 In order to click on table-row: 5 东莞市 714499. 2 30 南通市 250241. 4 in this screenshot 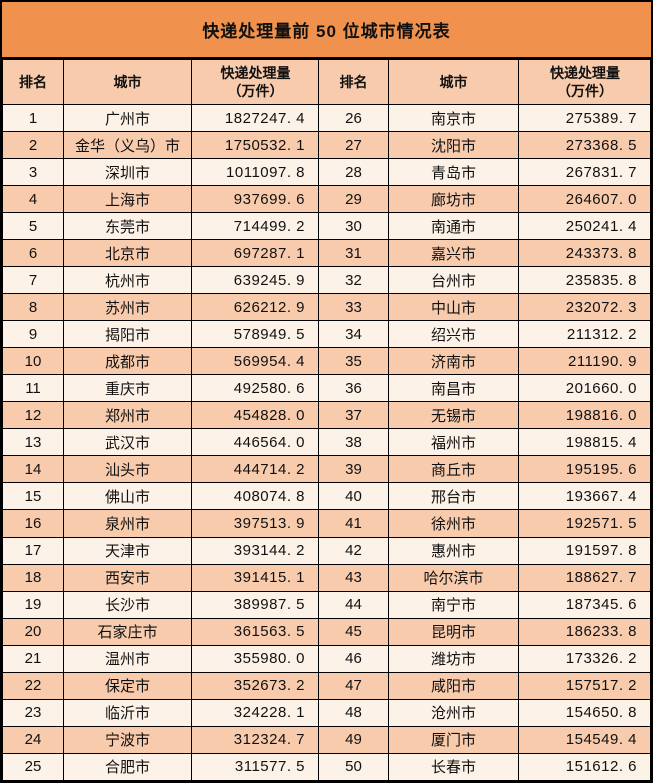, I will do `click(326, 226)`.